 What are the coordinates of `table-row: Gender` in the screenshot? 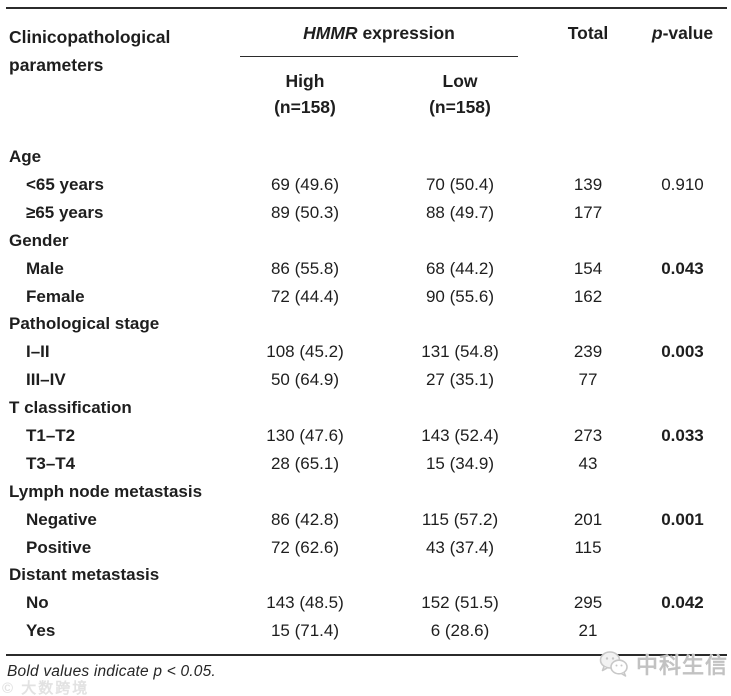 It's located at (366, 241).